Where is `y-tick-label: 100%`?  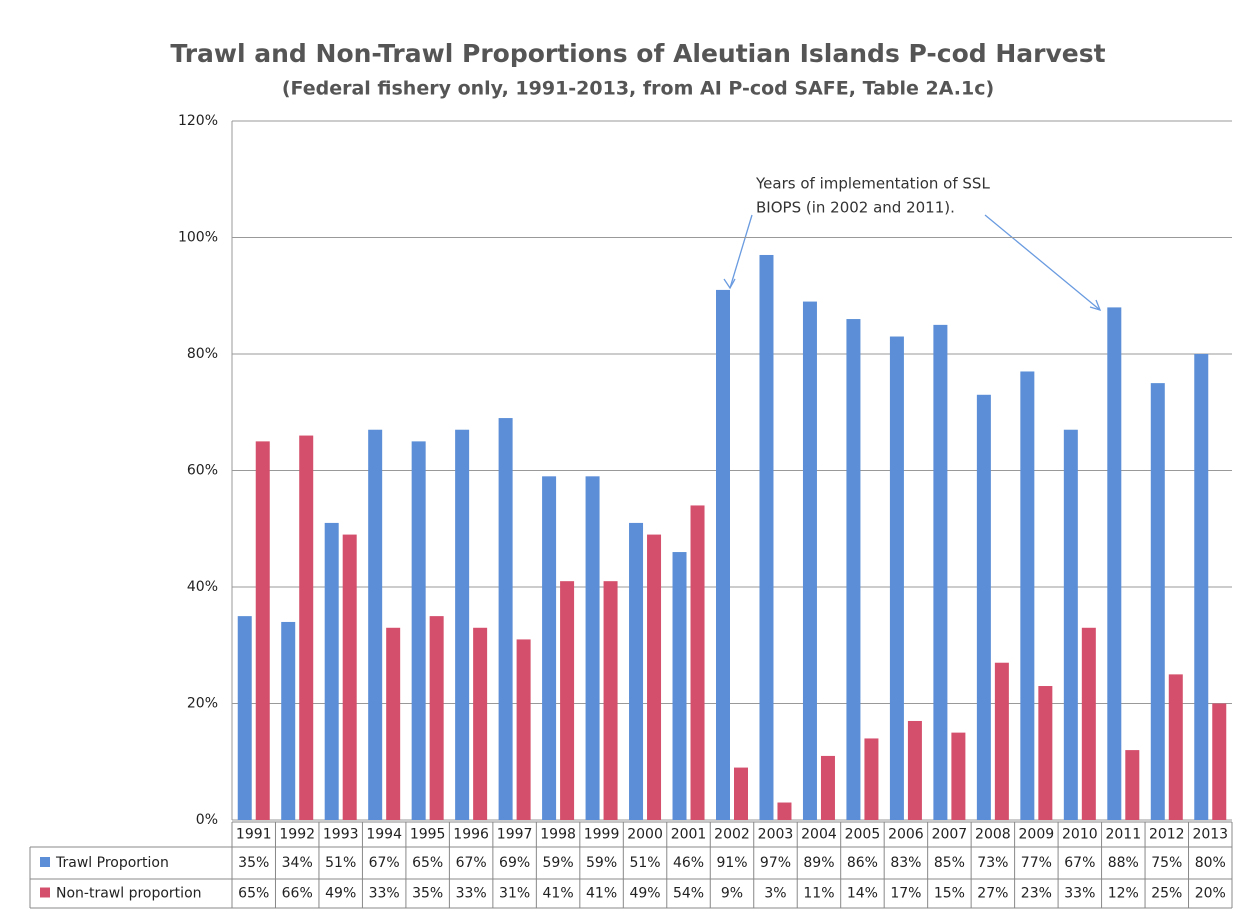
y-tick-label: 100% is located at coordinates (198, 238).